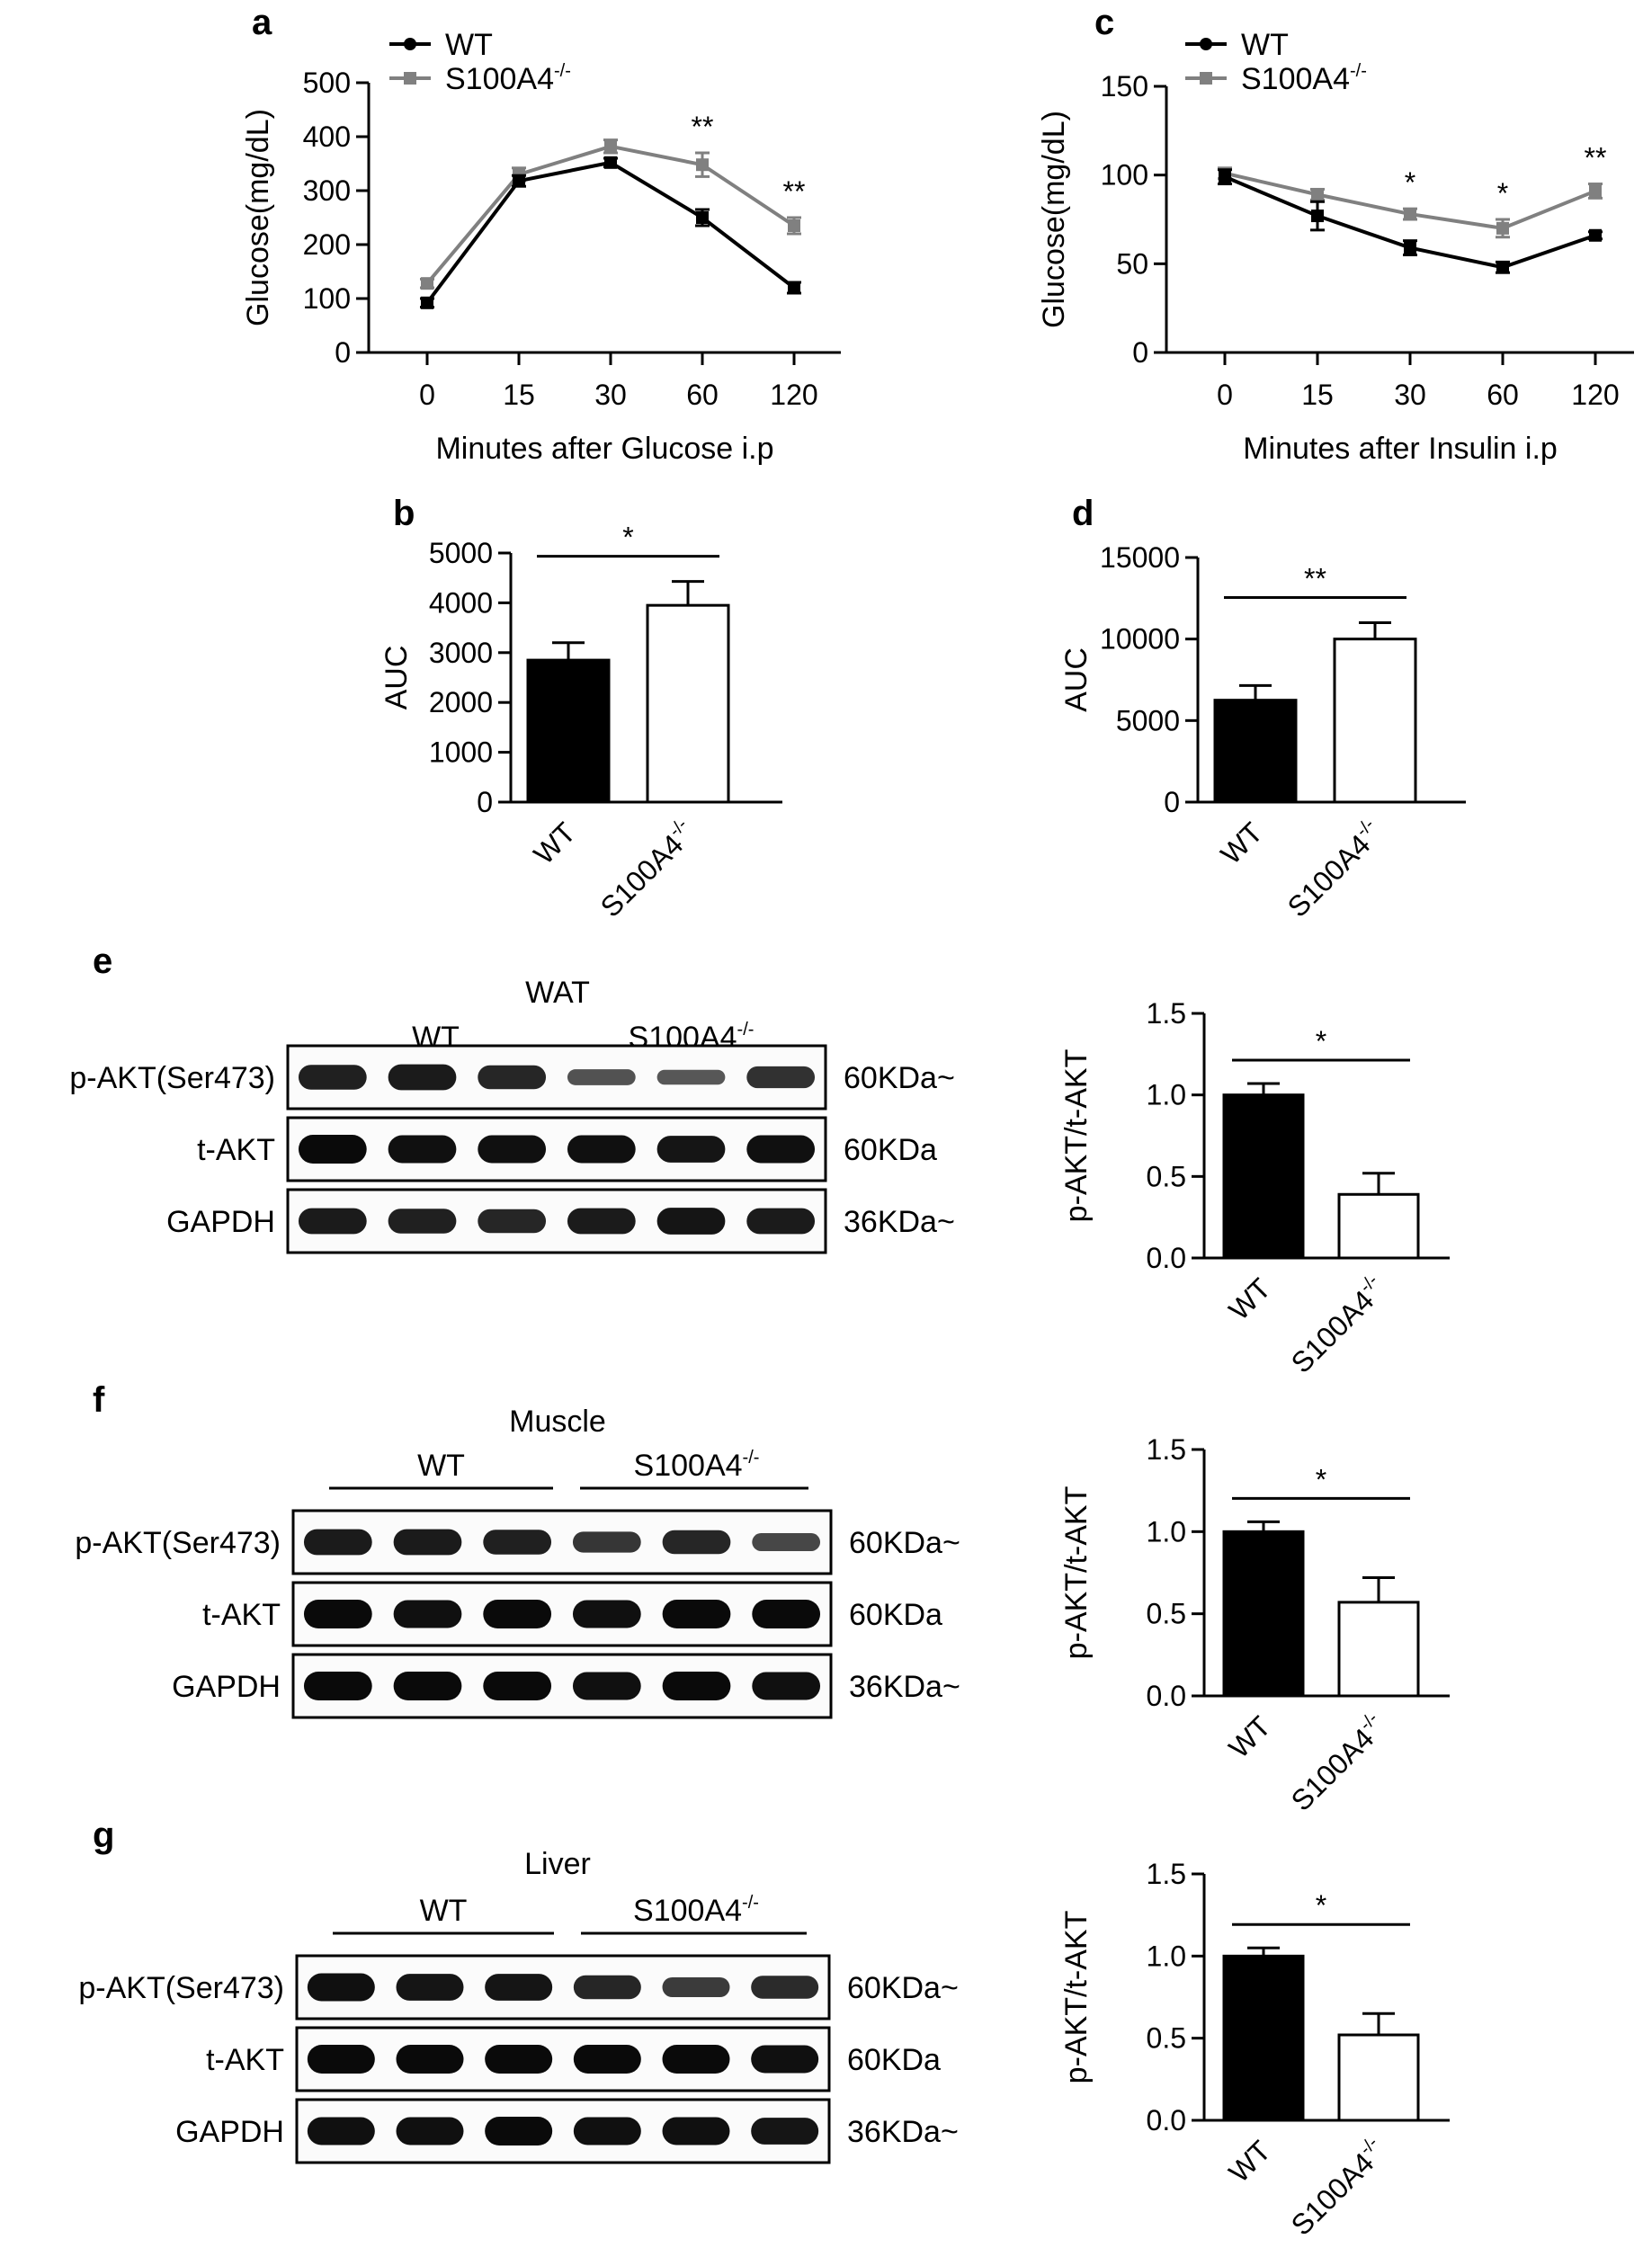 The width and height of the screenshot is (1652, 2248). What do you see at coordinates (703, 127) in the screenshot?
I see `significance-label: **` at bounding box center [703, 127].